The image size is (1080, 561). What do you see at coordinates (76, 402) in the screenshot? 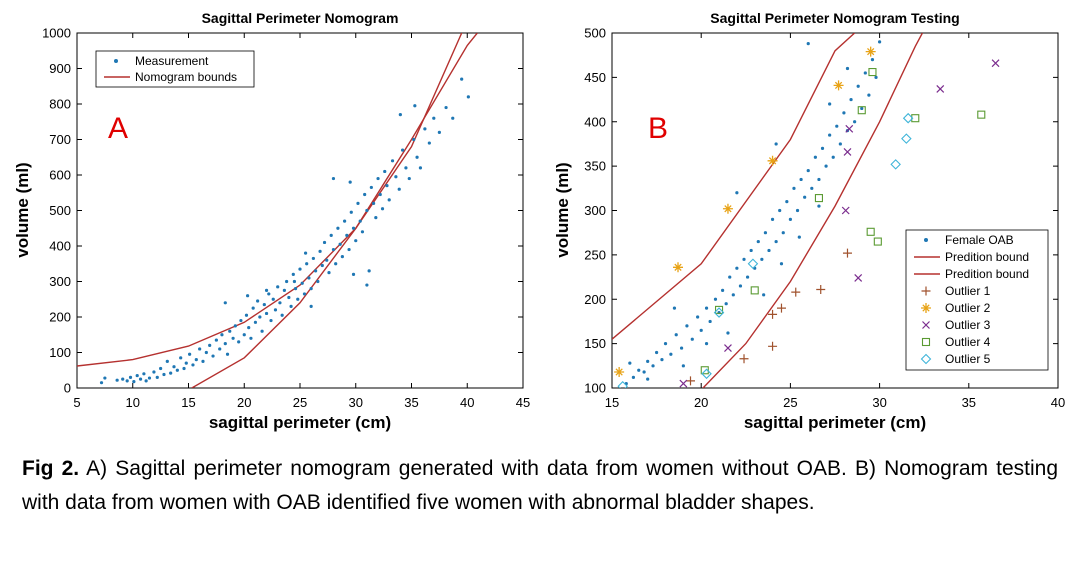
I see `x-tick-label: 5` at bounding box center [76, 402].